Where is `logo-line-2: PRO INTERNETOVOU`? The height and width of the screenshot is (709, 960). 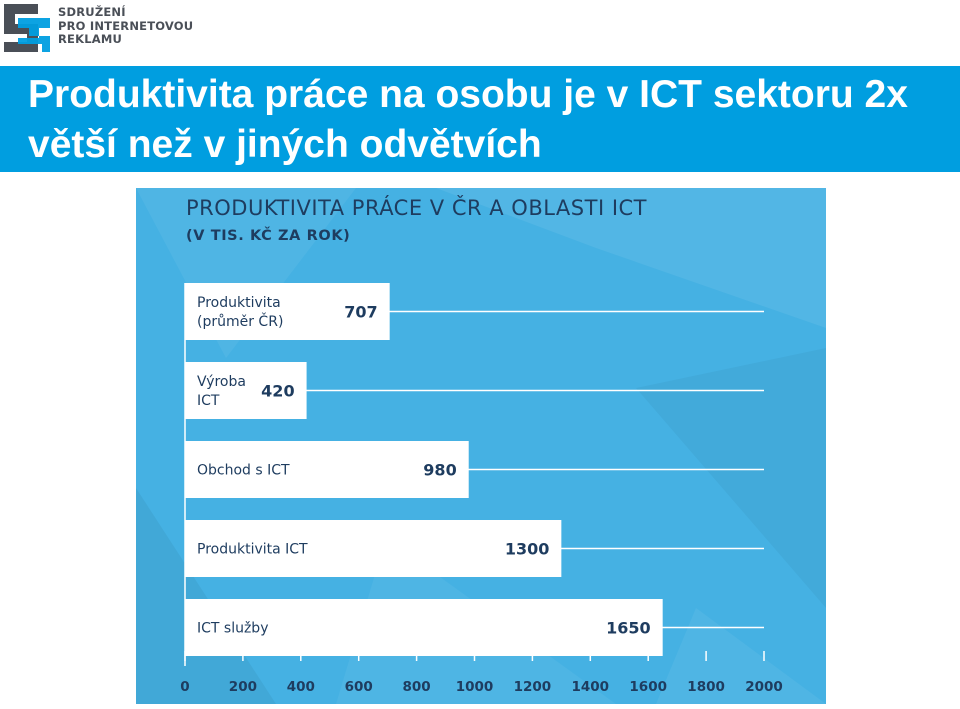
logo-line-2: PRO INTERNETOVOU is located at coordinates (126, 25).